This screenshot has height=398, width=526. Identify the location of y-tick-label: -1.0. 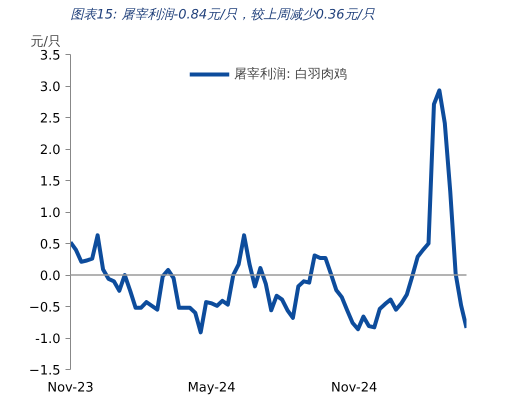
(48, 339).